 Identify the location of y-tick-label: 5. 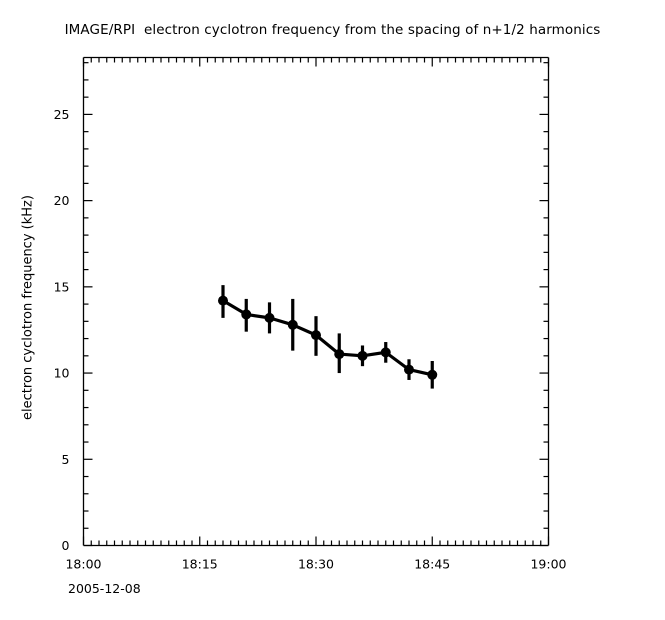
(66, 459).